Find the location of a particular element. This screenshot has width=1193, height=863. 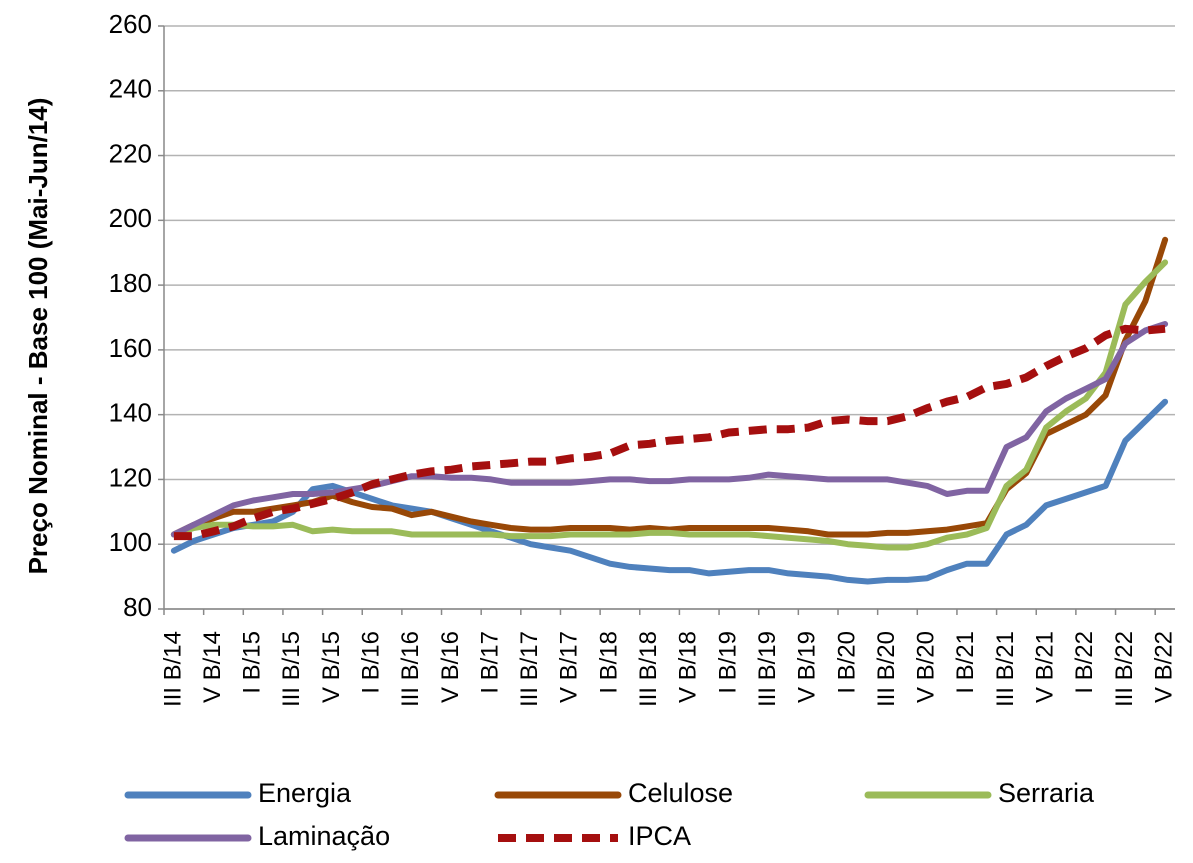

x-tick-label: III B/22 is located at coordinates (1124, 669).